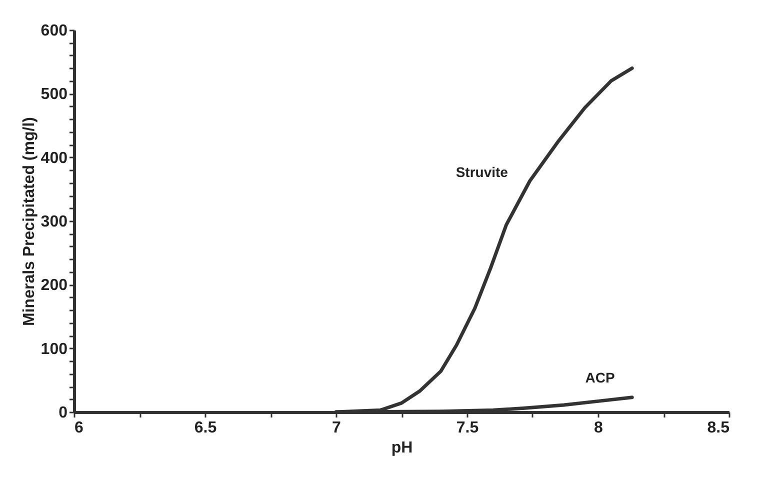 The height and width of the screenshot is (484, 776). Describe the element at coordinates (205, 428) in the screenshot. I see `x-tick-label: 6.5` at that location.